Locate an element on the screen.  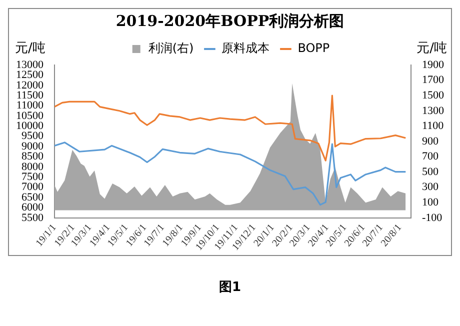
y2-tick-label: 300 is located at coordinates (430, 187).